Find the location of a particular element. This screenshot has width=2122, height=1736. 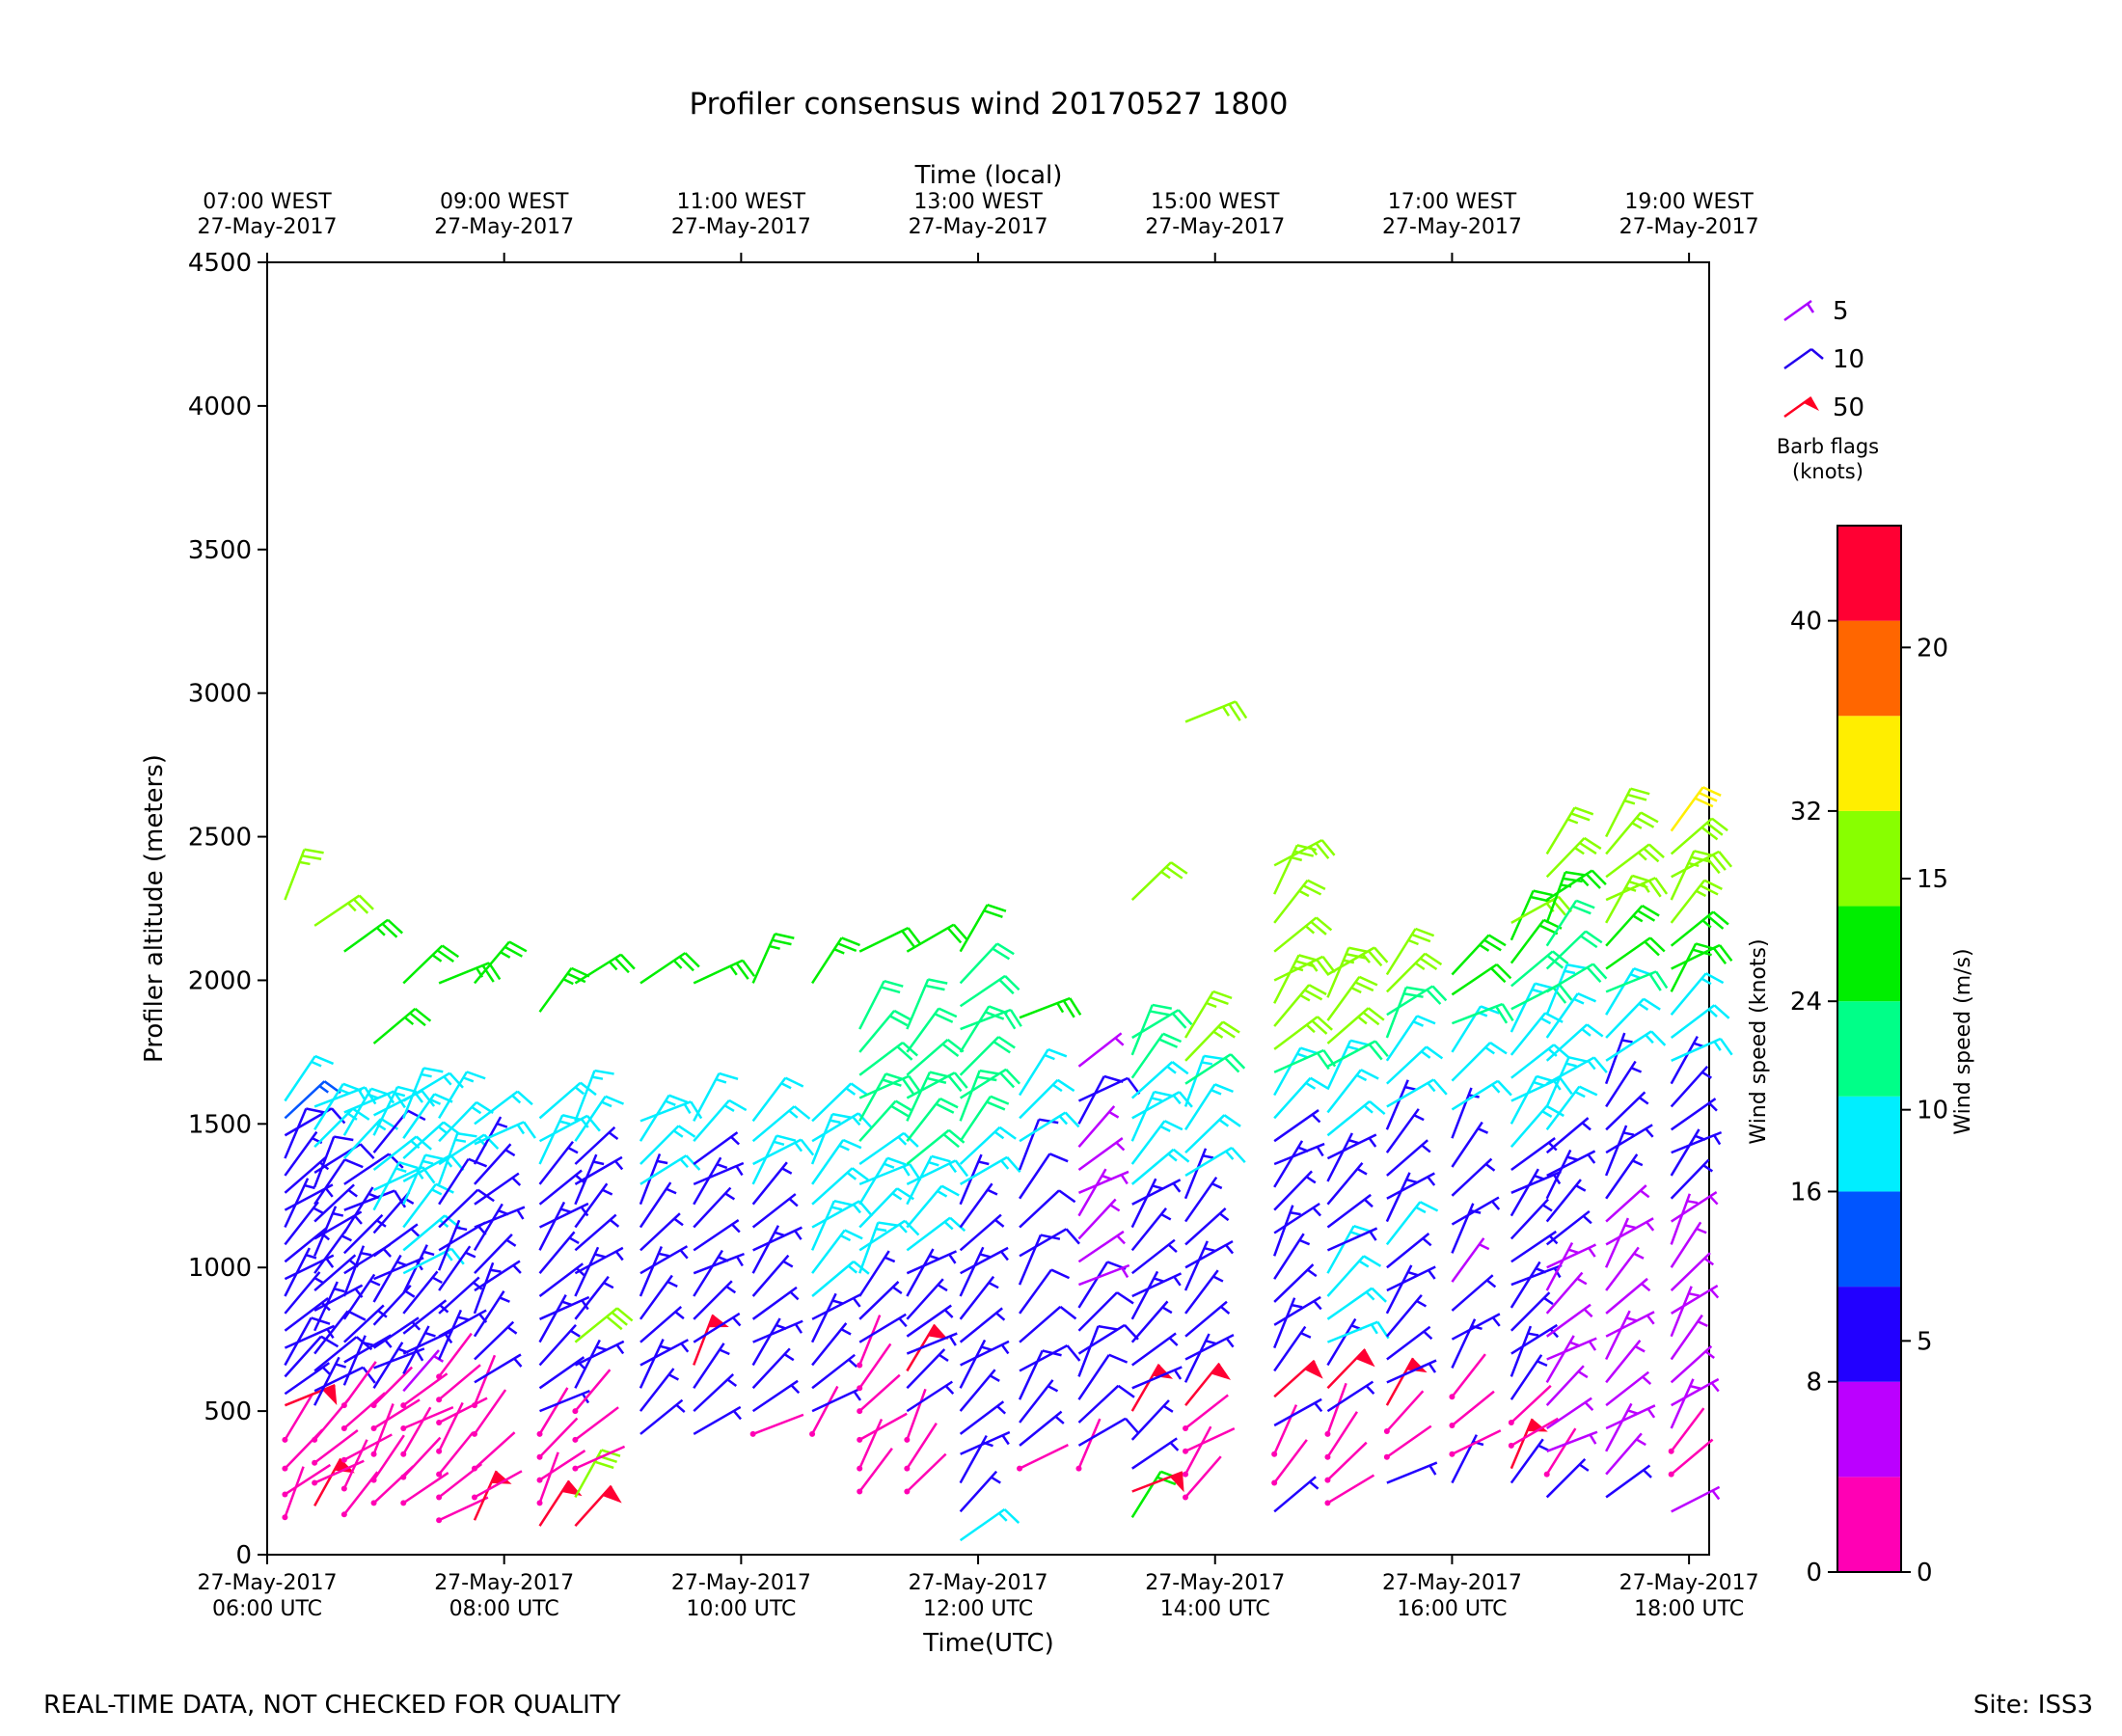

y-axis-label: Profiler altitude (meters) is located at coordinates (155, 909).